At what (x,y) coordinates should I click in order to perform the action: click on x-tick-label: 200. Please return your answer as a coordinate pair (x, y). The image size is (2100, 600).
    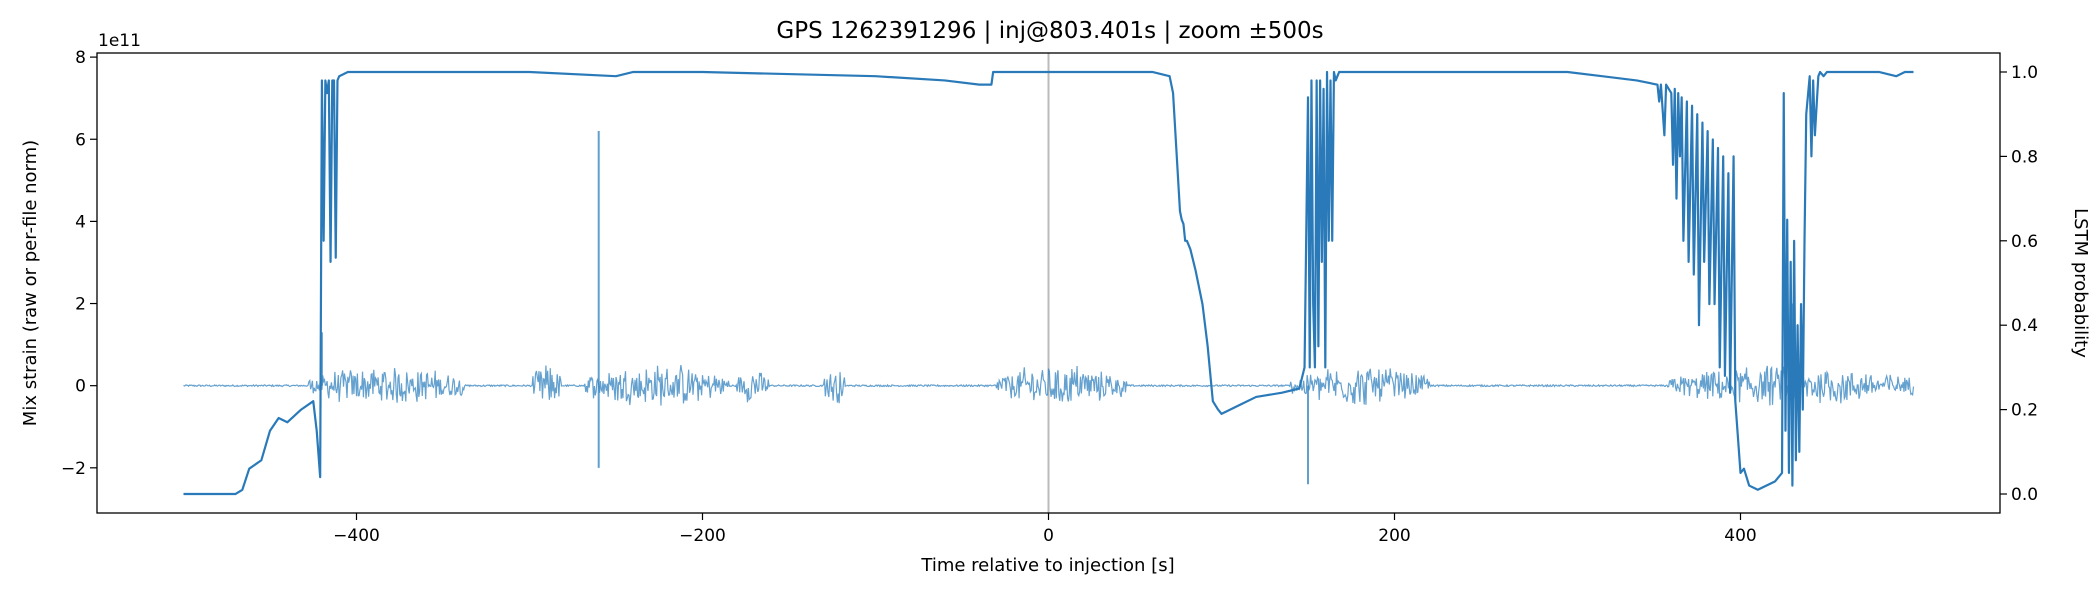
    Looking at the image, I should click on (1394, 536).